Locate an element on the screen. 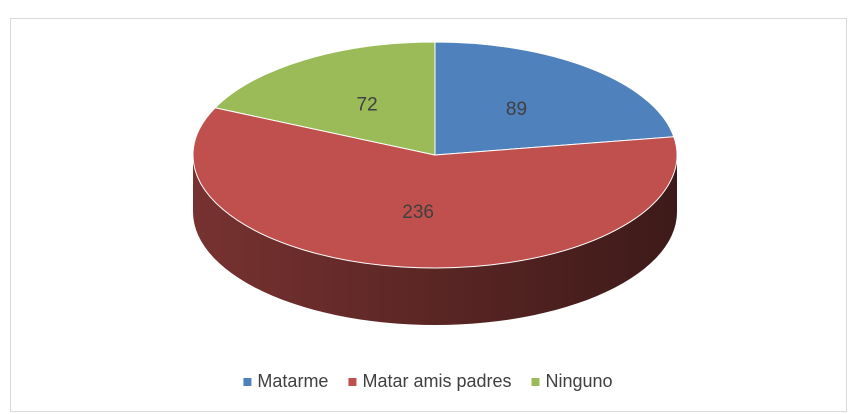  legend-item: Matarme is located at coordinates (285, 381).